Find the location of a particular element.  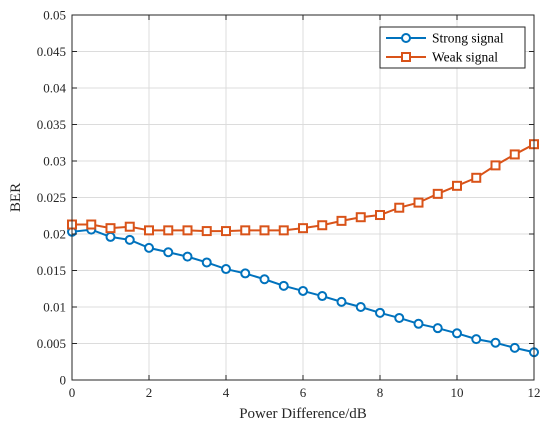

legend-item-strong-signal: Strong signal is located at coordinates (445, 38).